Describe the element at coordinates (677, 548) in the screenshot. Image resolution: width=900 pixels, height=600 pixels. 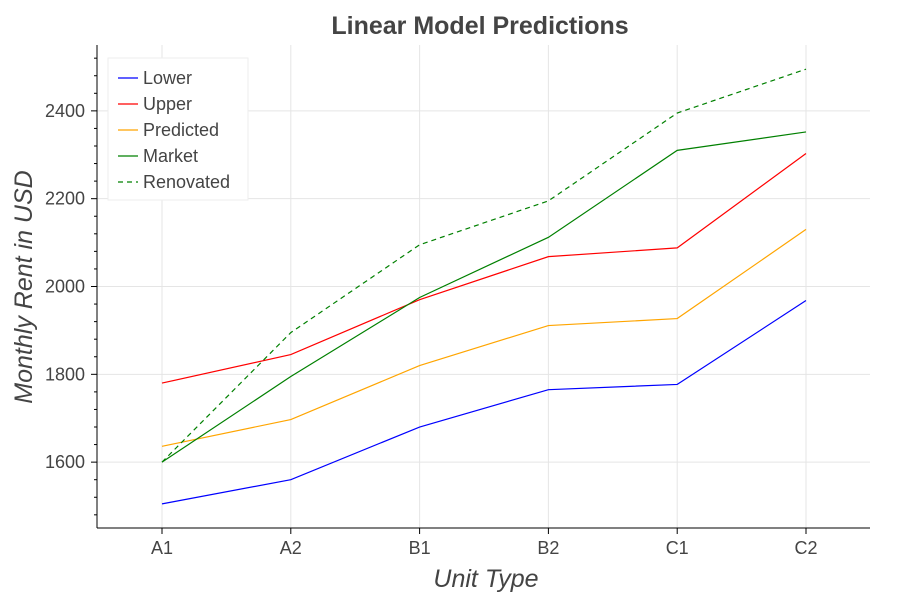
I see `x-tick-label: C1` at that location.